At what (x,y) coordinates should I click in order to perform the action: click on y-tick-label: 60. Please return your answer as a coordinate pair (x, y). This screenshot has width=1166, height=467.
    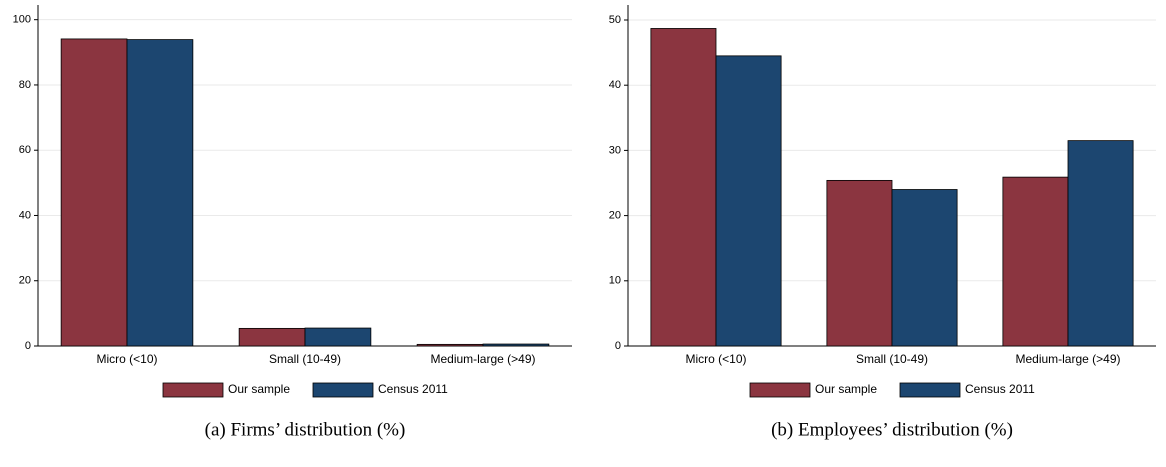
    Looking at the image, I should click on (25, 150).